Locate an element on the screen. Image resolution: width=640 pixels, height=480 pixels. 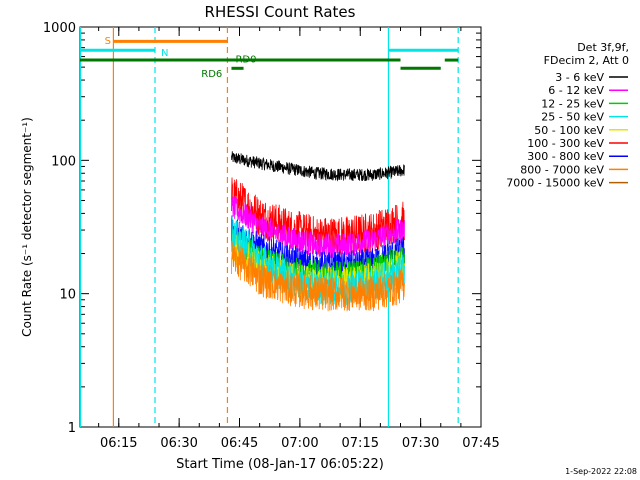
legend-label: 300 - 800 keV is located at coordinates (565, 156).